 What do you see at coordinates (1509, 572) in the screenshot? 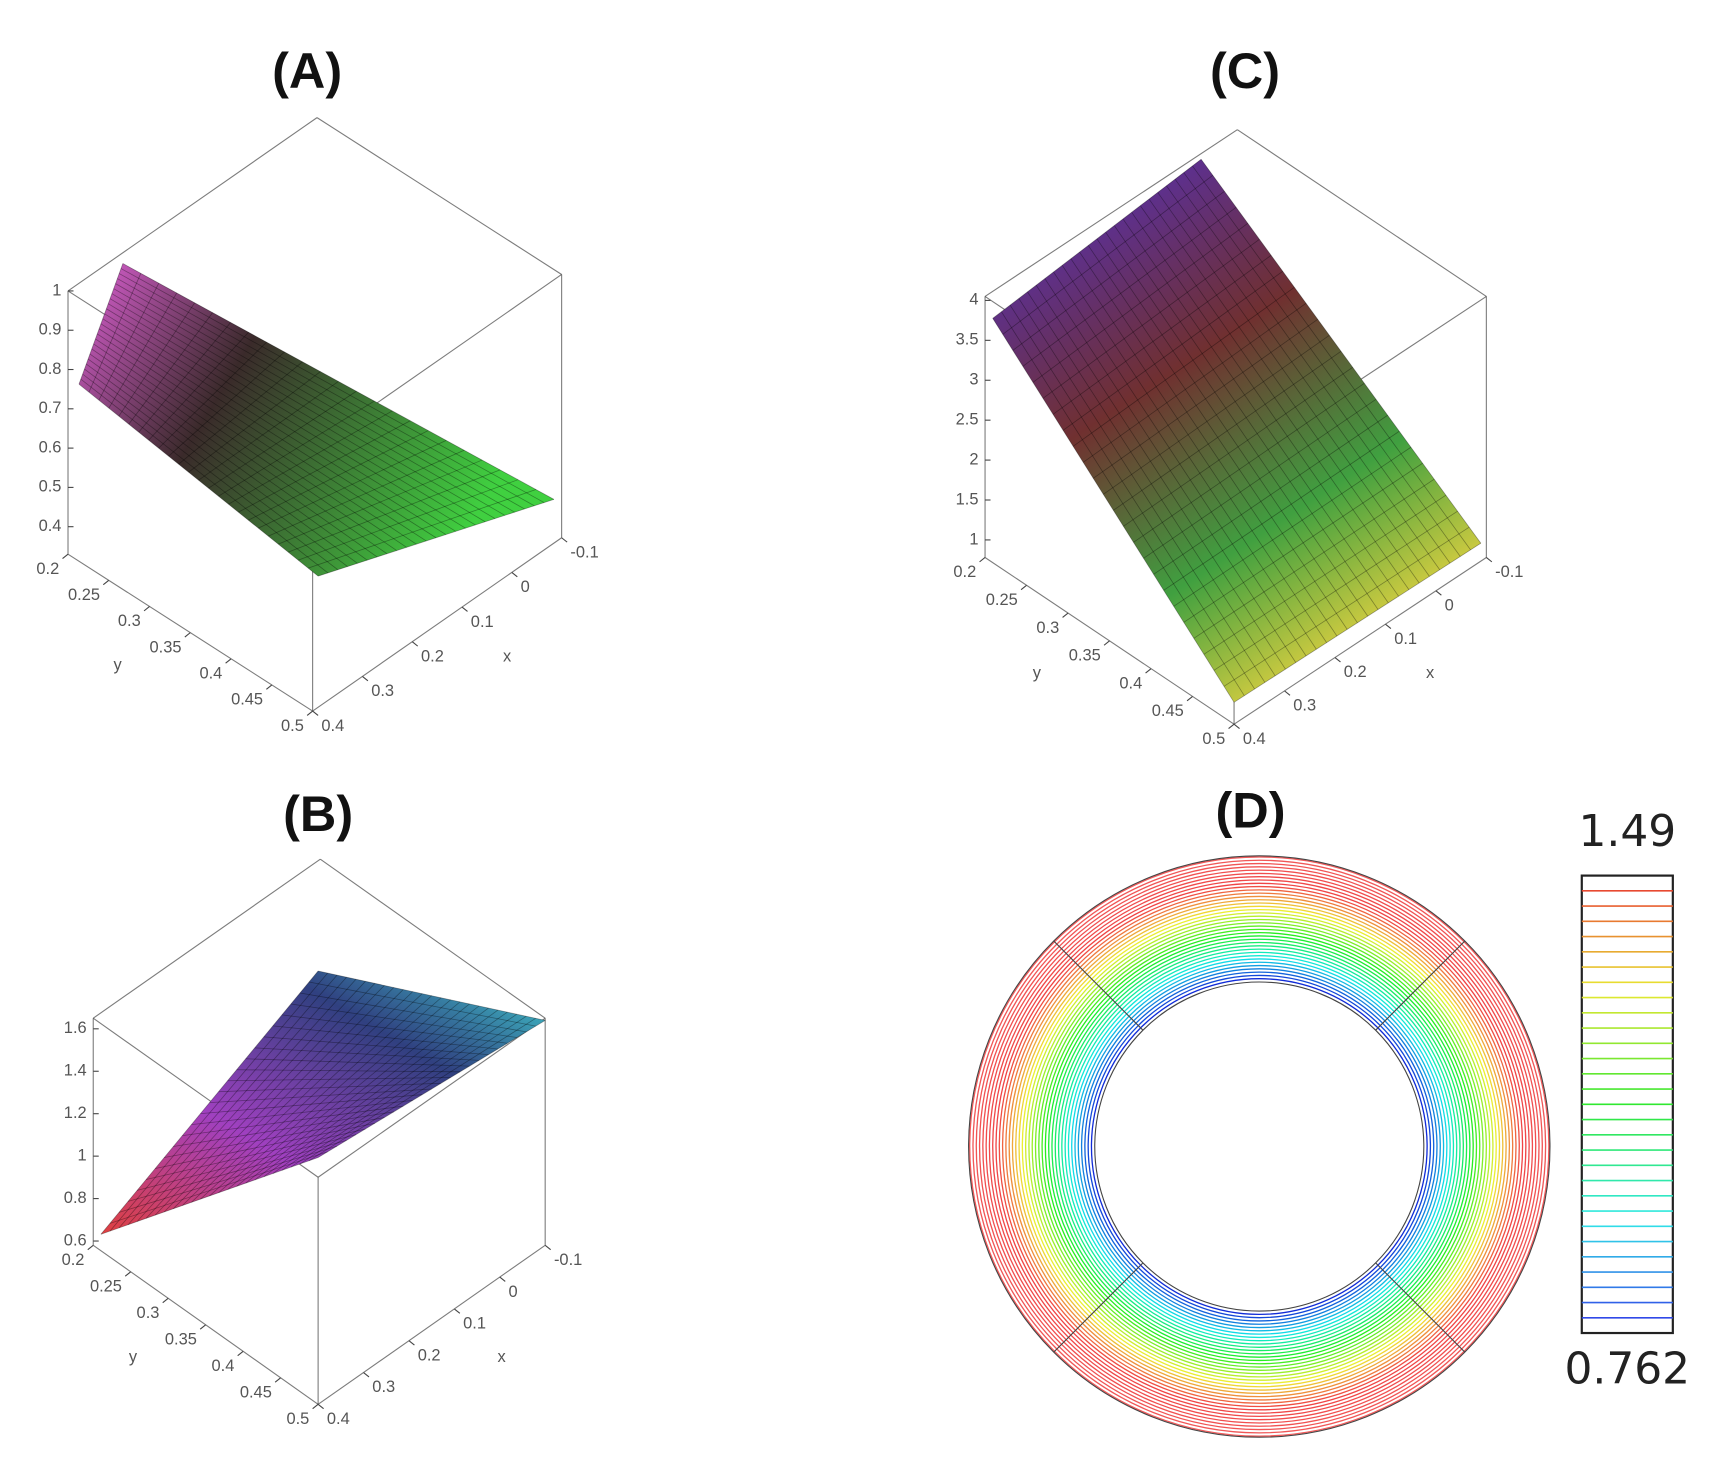
I see `x-tick-label: -0.1` at bounding box center [1509, 572].